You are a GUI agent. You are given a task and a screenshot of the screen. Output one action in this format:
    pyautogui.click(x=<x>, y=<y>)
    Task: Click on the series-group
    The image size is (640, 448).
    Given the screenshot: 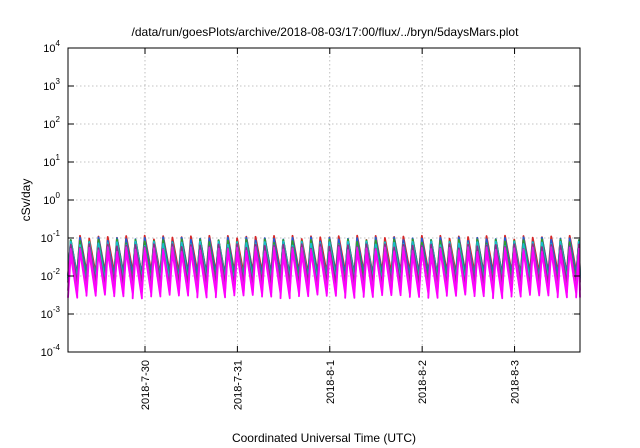 What is the action you would take?
    pyautogui.click(x=324, y=267)
    